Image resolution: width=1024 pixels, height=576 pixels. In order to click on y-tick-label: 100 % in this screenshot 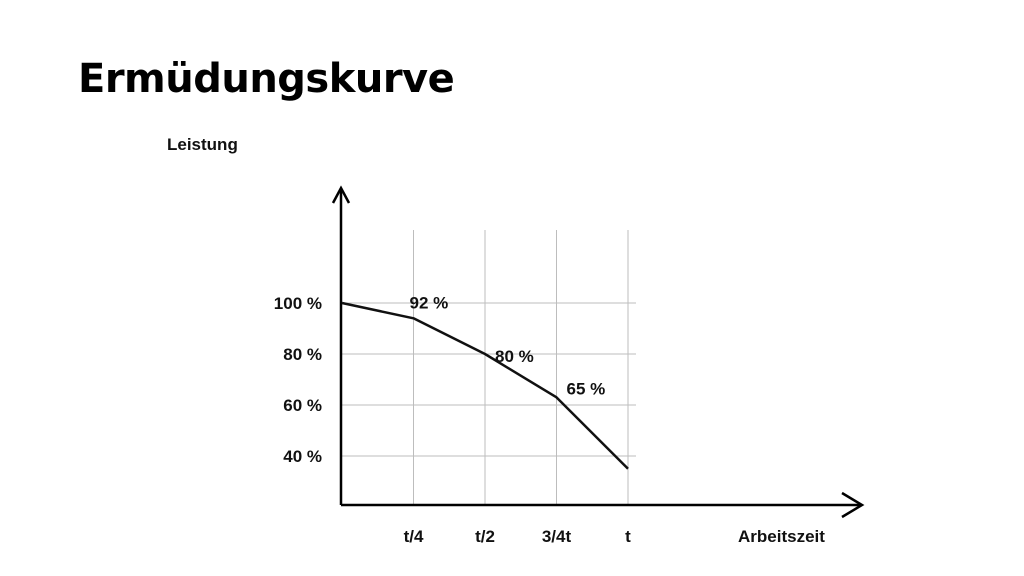, I will do `click(298, 303)`.